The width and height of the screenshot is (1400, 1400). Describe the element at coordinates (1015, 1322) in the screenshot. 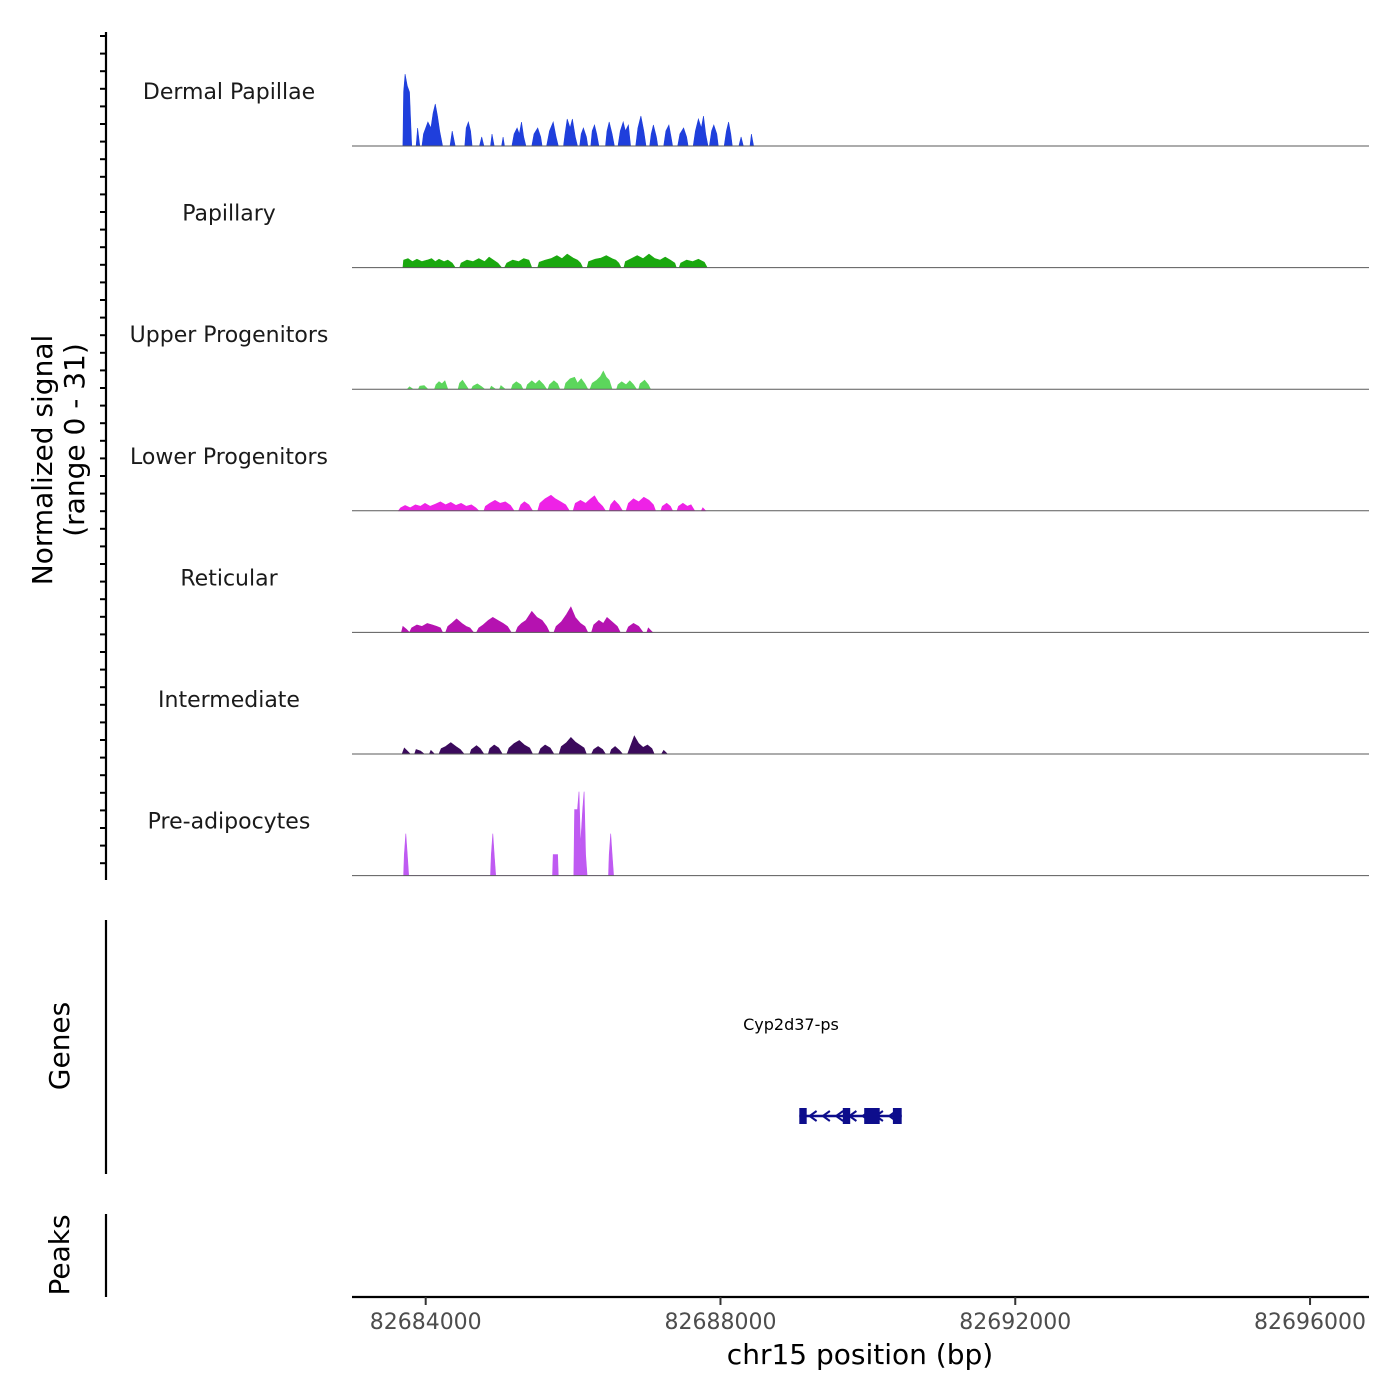

I see `x-tick-label: 82692000` at that location.